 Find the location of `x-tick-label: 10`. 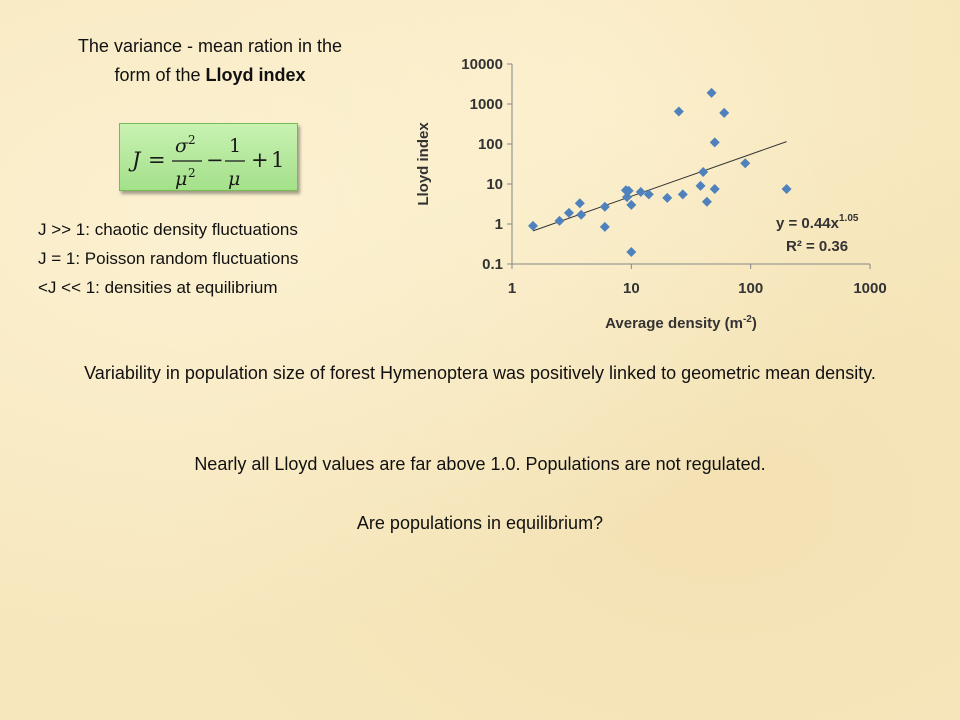

x-tick-label: 10 is located at coordinates (631, 288).